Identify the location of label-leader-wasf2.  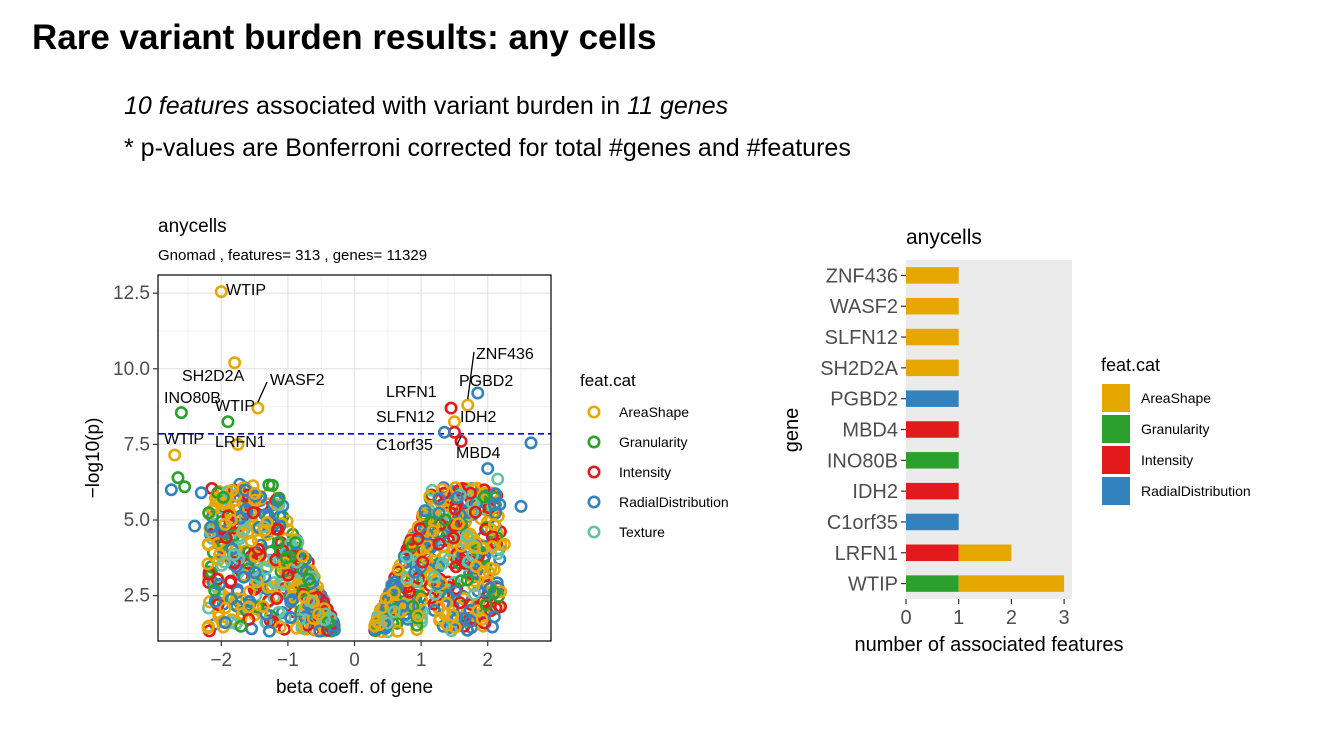
(262, 392).